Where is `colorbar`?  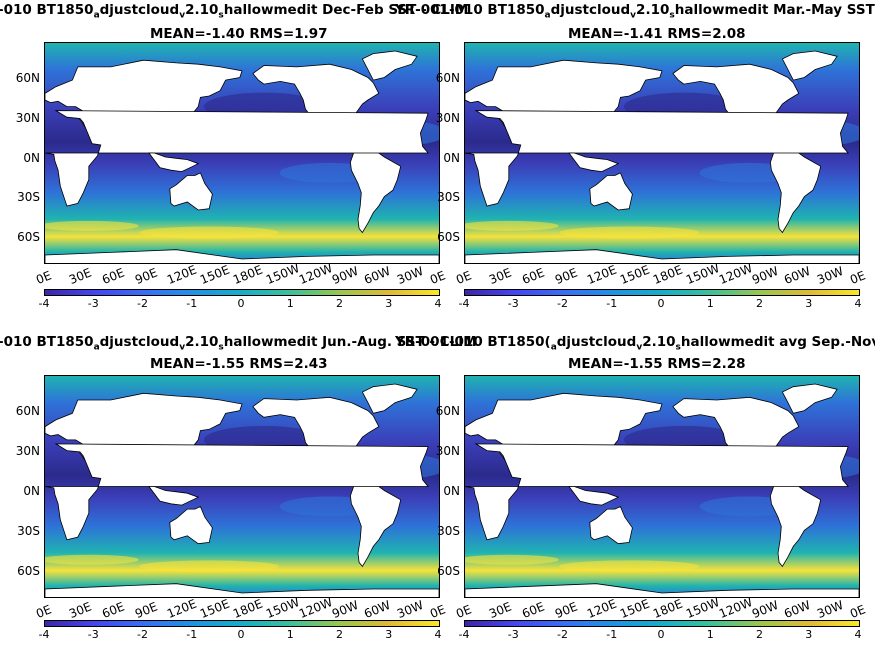 colorbar is located at coordinates (242, 292).